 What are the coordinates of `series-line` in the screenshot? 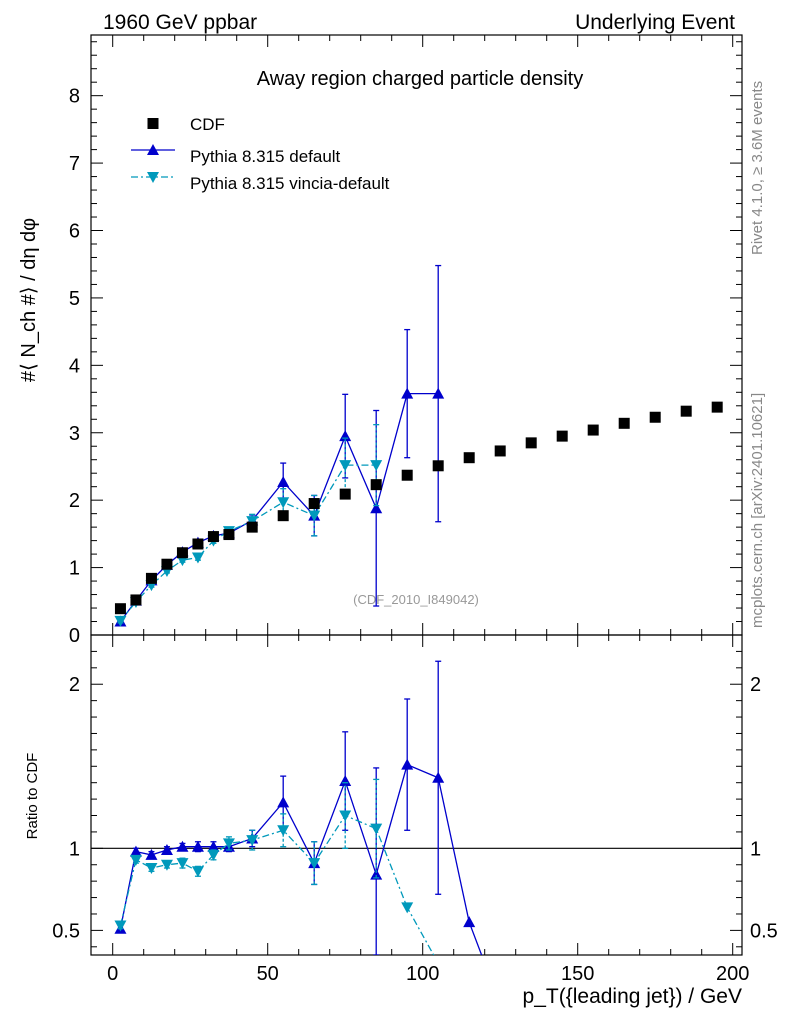 It's located at (248, 543).